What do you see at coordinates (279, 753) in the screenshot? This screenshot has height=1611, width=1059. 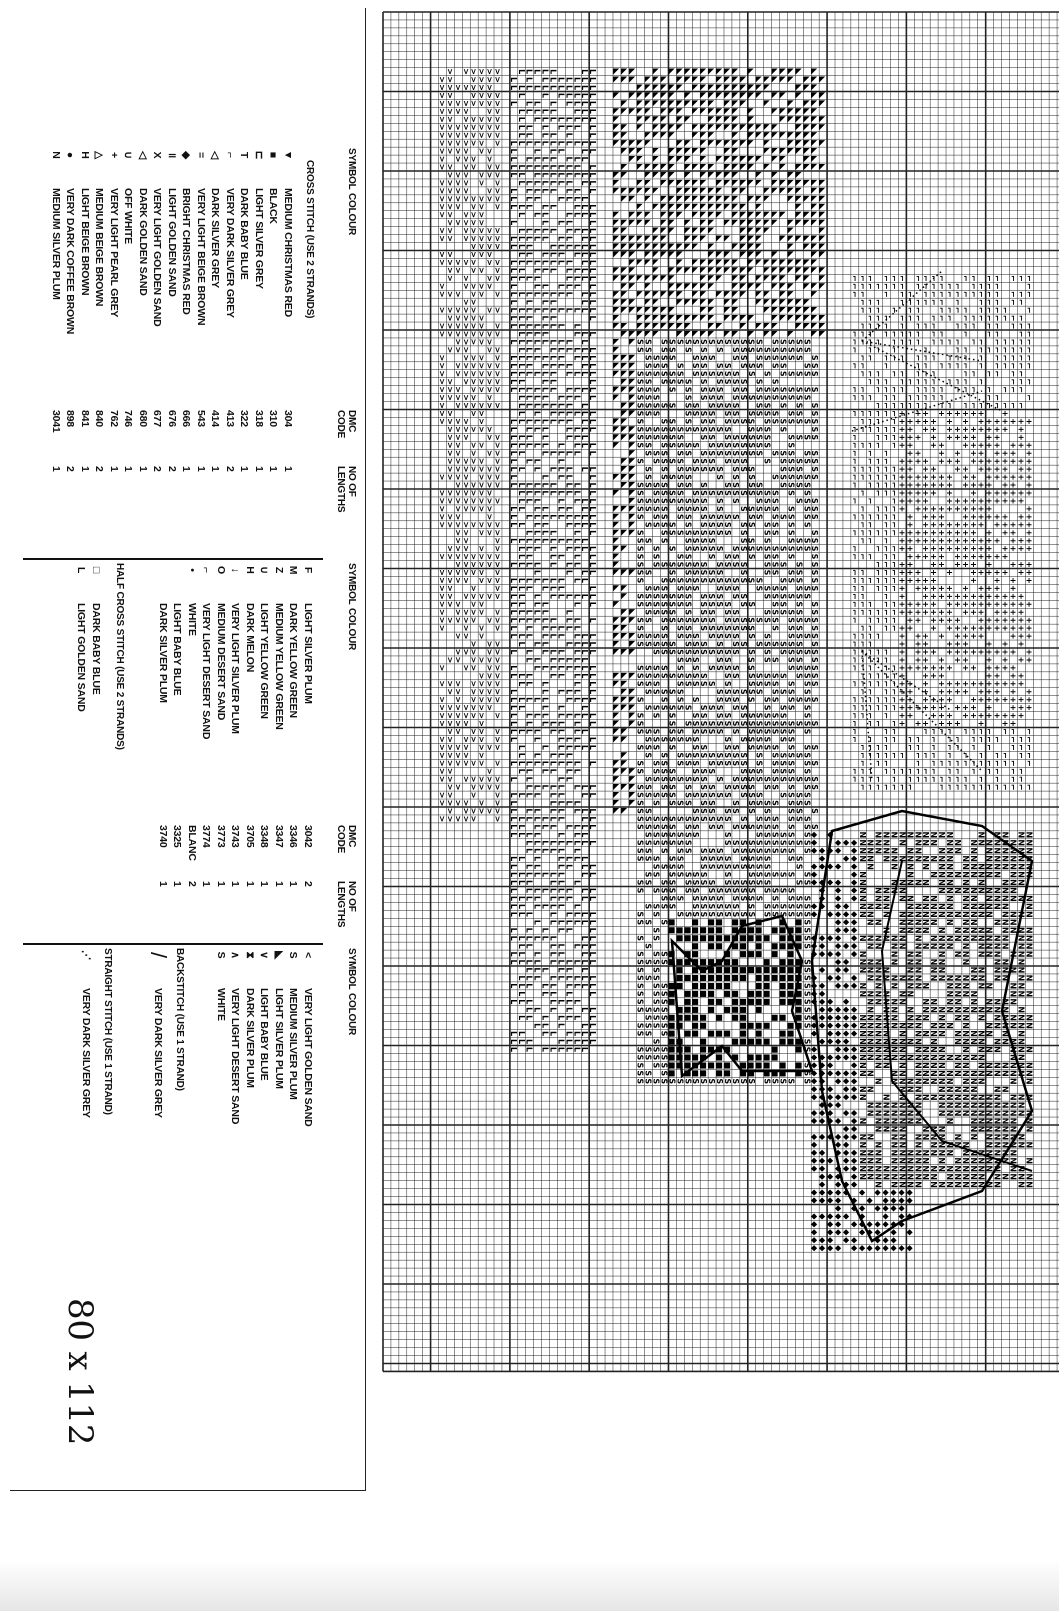 I see `key-row: Z MEDIUM YELLOW GREEN 3347 1` at bounding box center [279, 753].